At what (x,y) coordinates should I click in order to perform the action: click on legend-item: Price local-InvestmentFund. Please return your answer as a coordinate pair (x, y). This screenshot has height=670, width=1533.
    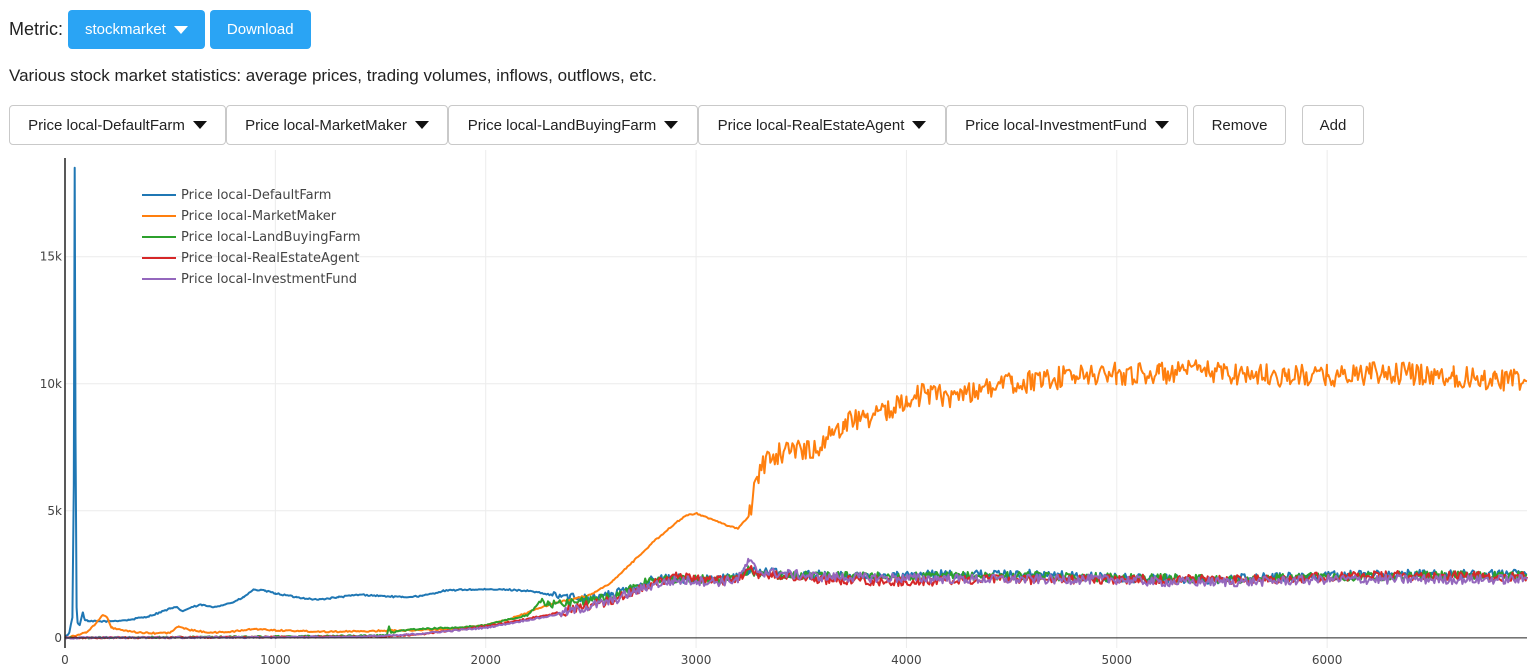
    Looking at the image, I should click on (249, 279).